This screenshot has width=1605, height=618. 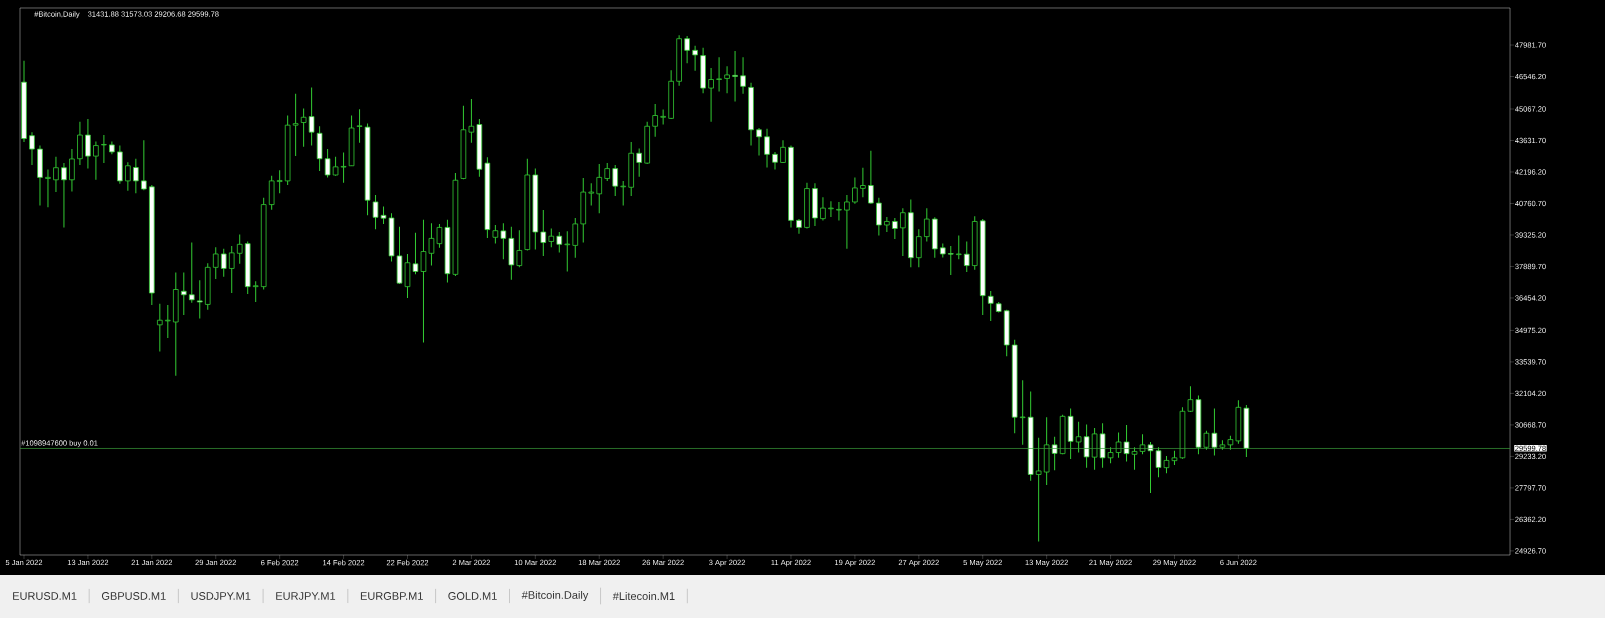 What do you see at coordinates (45, 596) in the screenshot?
I see `text: EURUSD.M1` at bounding box center [45, 596].